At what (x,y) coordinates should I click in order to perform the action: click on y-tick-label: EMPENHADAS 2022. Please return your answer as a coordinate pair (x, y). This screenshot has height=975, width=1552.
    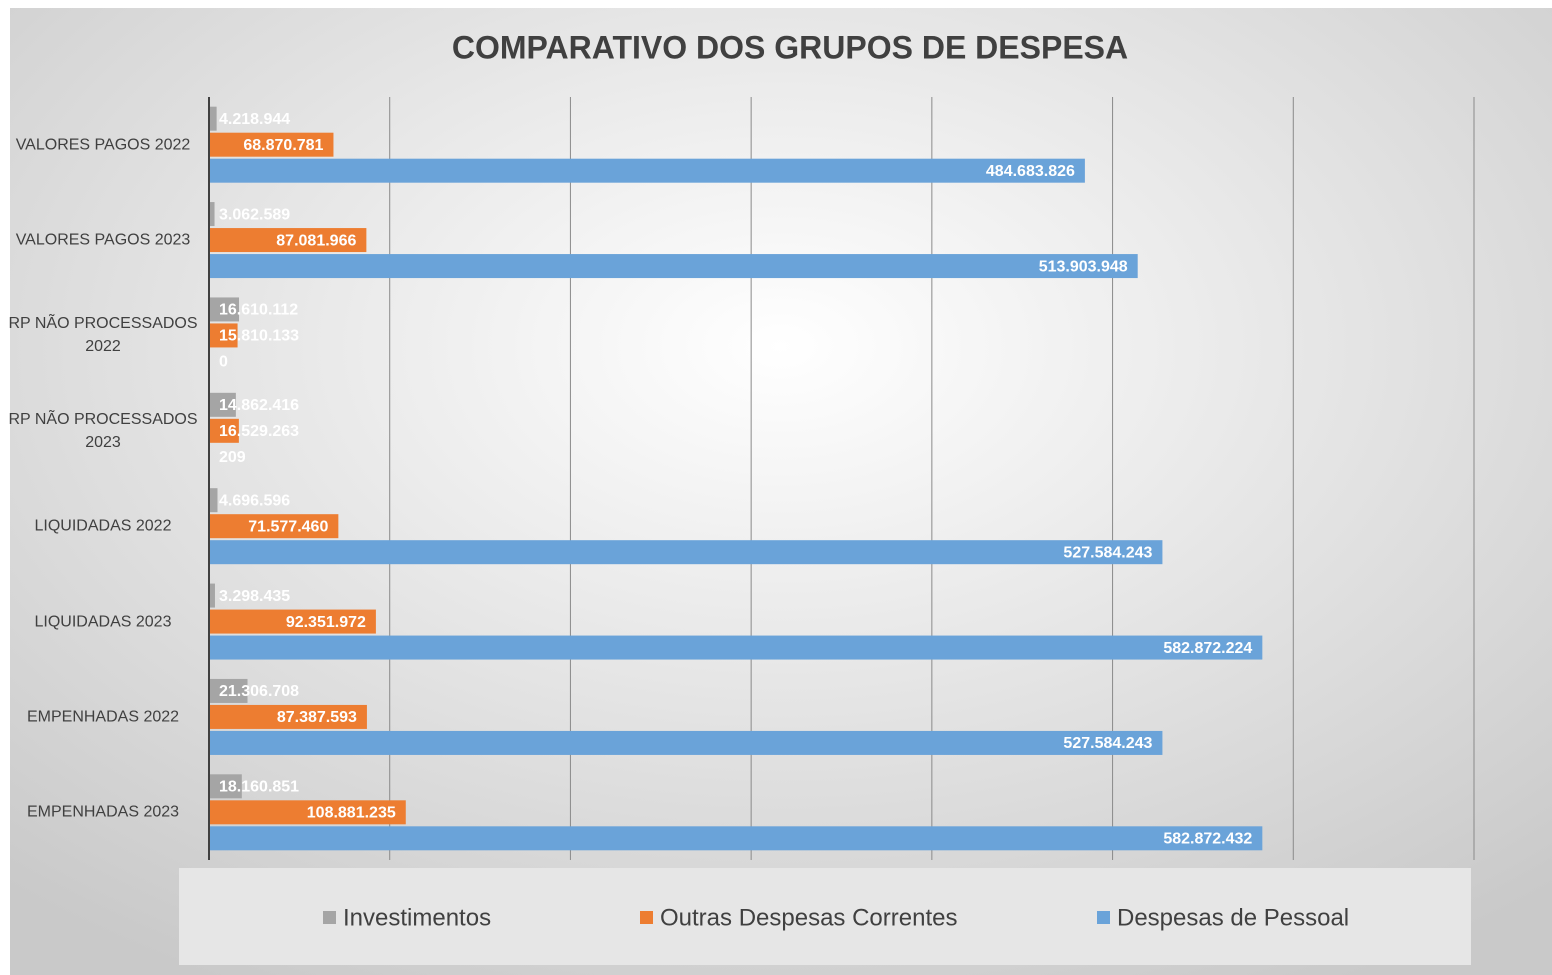
    Looking at the image, I should click on (103, 717).